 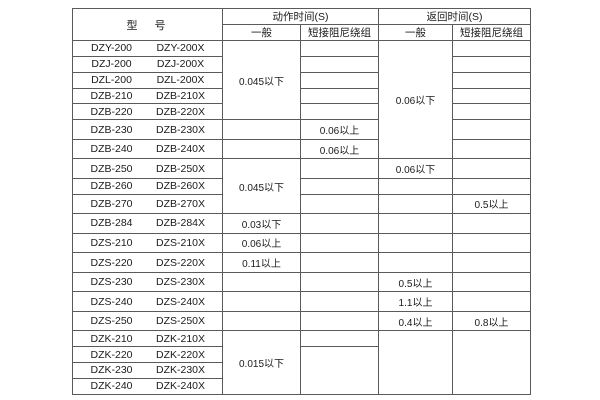 What do you see at coordinates (180, 186) in the screenshot?
I see `model-variant-label: DZB-260X` at bounding box center [180, 186].